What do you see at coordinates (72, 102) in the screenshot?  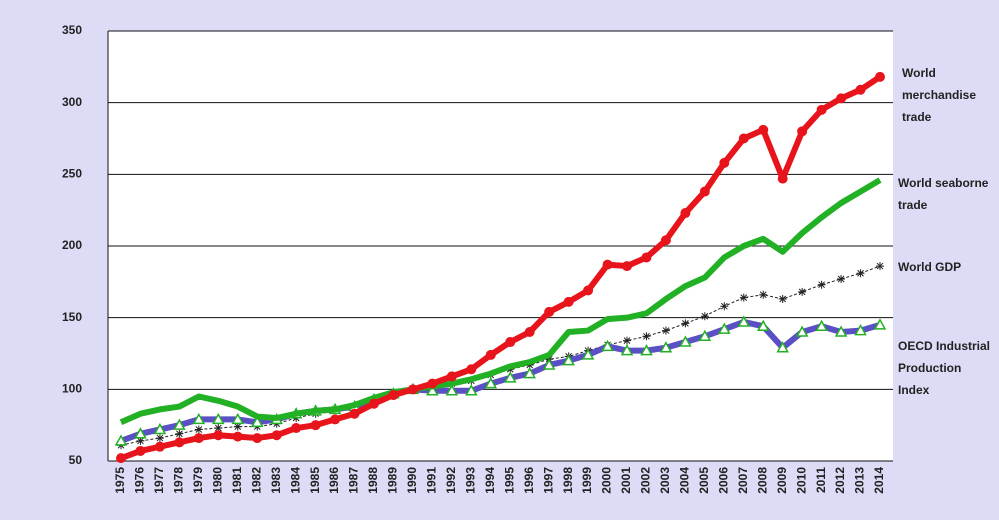 I see `y-tick-label: 300` at bounding box center [72, 102].